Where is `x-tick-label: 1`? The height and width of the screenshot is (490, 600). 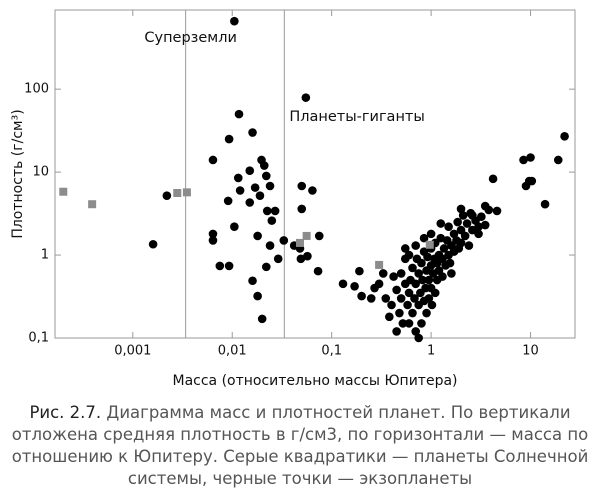
x-tick-label: 1 is located at coordinates (431, 351).